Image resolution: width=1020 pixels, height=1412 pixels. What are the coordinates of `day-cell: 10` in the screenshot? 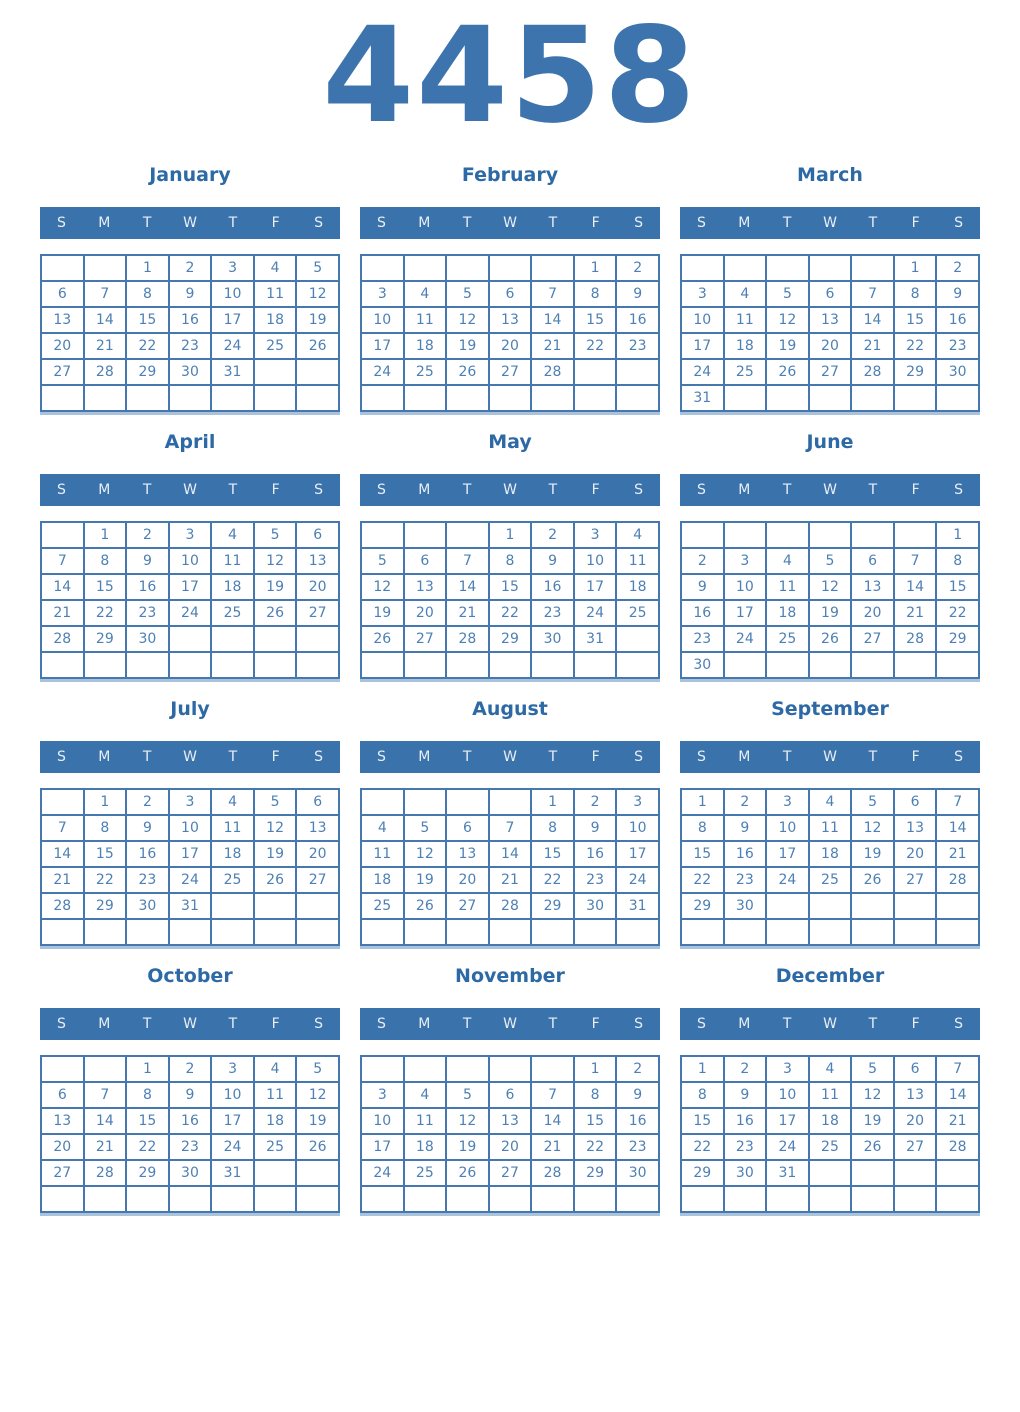 It's located at (787, 828).